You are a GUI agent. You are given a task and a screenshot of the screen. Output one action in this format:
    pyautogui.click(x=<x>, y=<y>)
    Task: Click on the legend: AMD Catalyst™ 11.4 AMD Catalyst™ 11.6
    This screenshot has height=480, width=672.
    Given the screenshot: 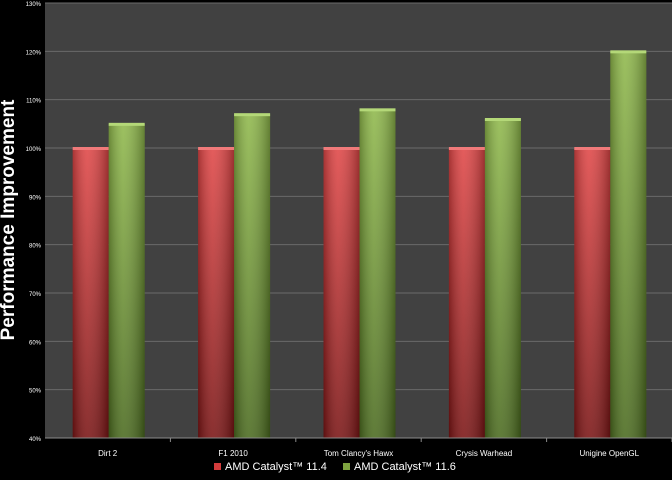 What is the action you would take?
    pyautogui.click(x=335, y=467)
    